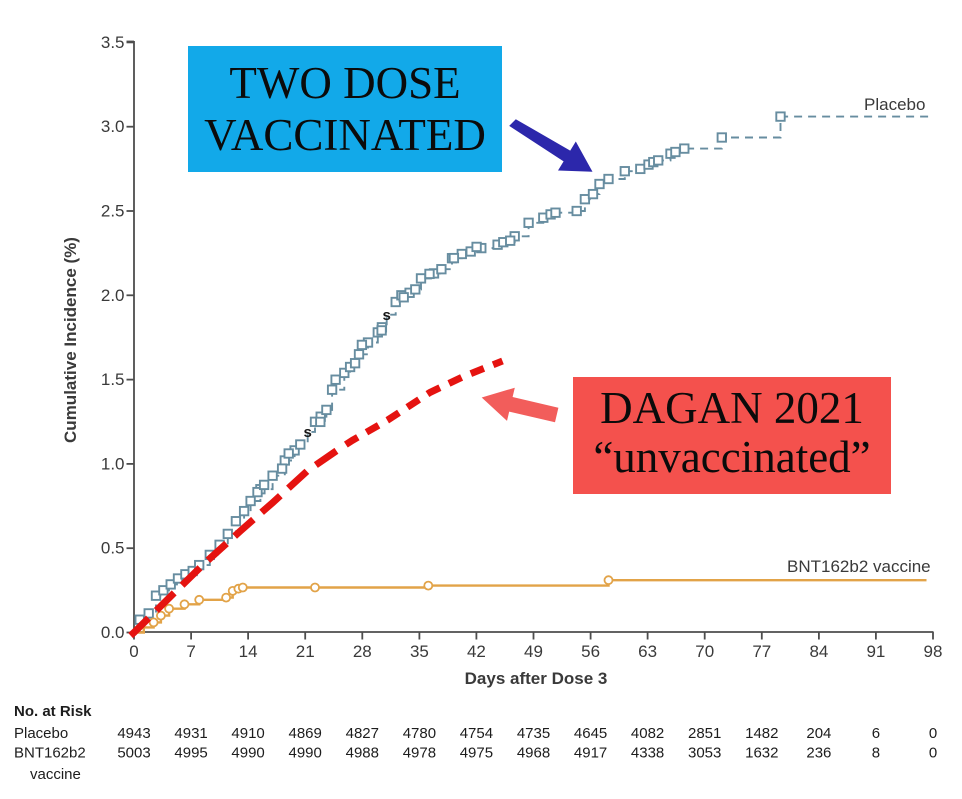 The image size is (962, 799). Describe the element at coordinates (536, 678) in the screenshot. I see `svg-text: Days after Dose 3` at that location.